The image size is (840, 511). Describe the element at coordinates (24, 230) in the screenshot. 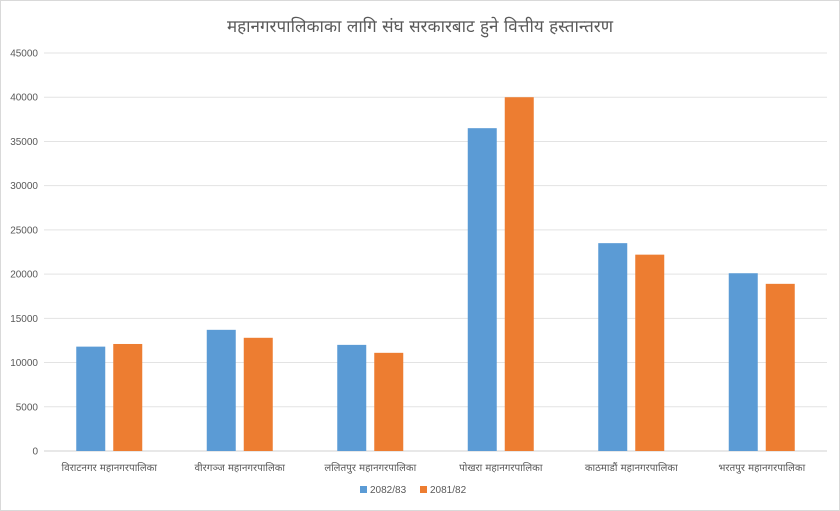

I see `y-tick-label: 25000` at that location.